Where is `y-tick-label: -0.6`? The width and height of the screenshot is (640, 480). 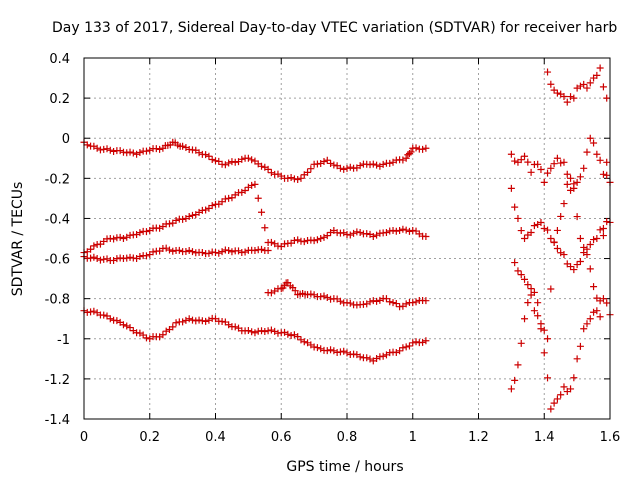
y-tick-label: -0.6 is located at coordinates (57, 260).